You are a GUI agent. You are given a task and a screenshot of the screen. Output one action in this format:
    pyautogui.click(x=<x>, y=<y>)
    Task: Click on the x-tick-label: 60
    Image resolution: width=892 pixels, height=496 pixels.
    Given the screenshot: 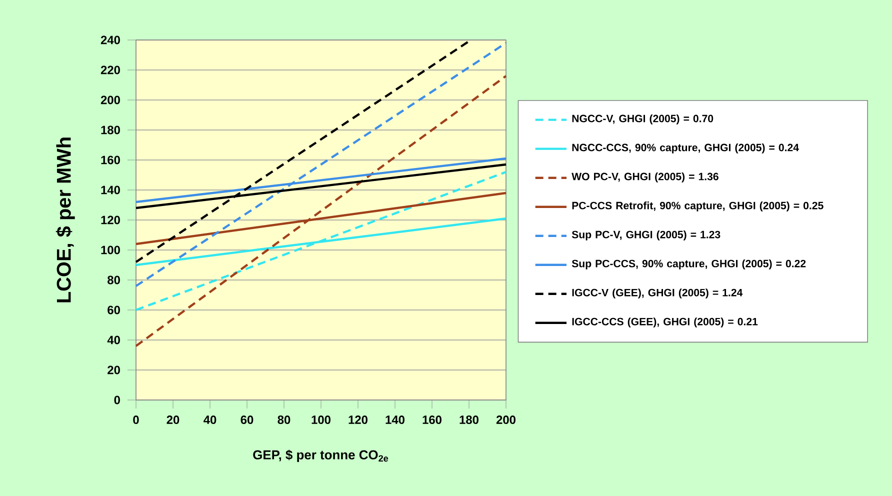 What is the action you would take?
    pyautogui.click(x=247, y=420)
    